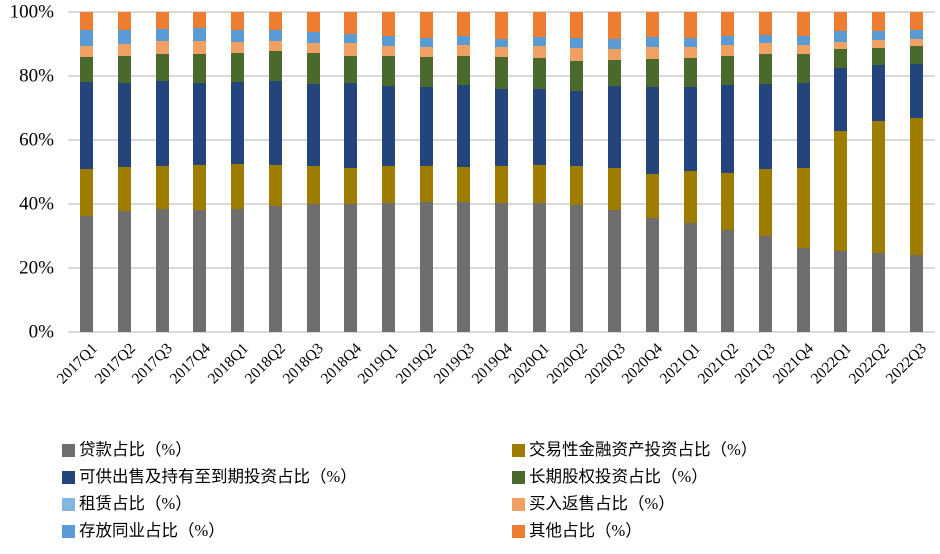 This screenshot has height=554, width=940. I want to click on bar-2020Q3, so click(615, 172).